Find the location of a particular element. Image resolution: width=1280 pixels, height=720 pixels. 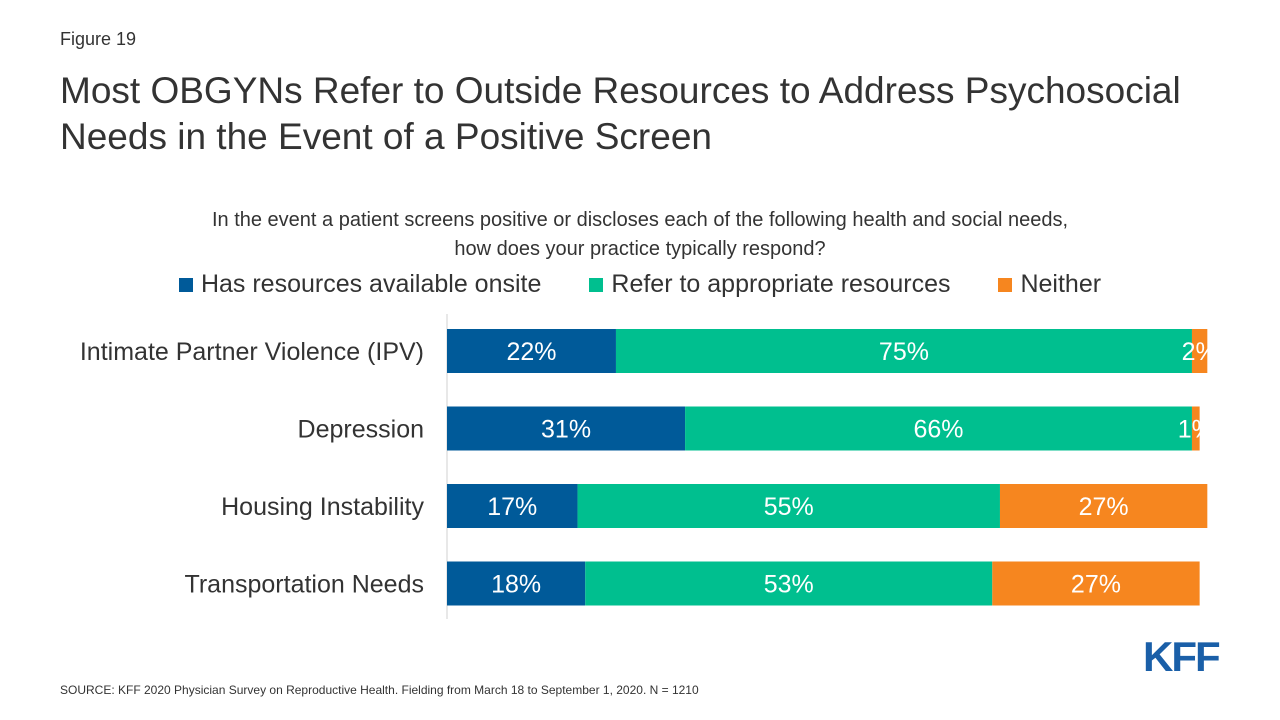

data-label-depression-2: 1% is located at coordinates (1196, 430).